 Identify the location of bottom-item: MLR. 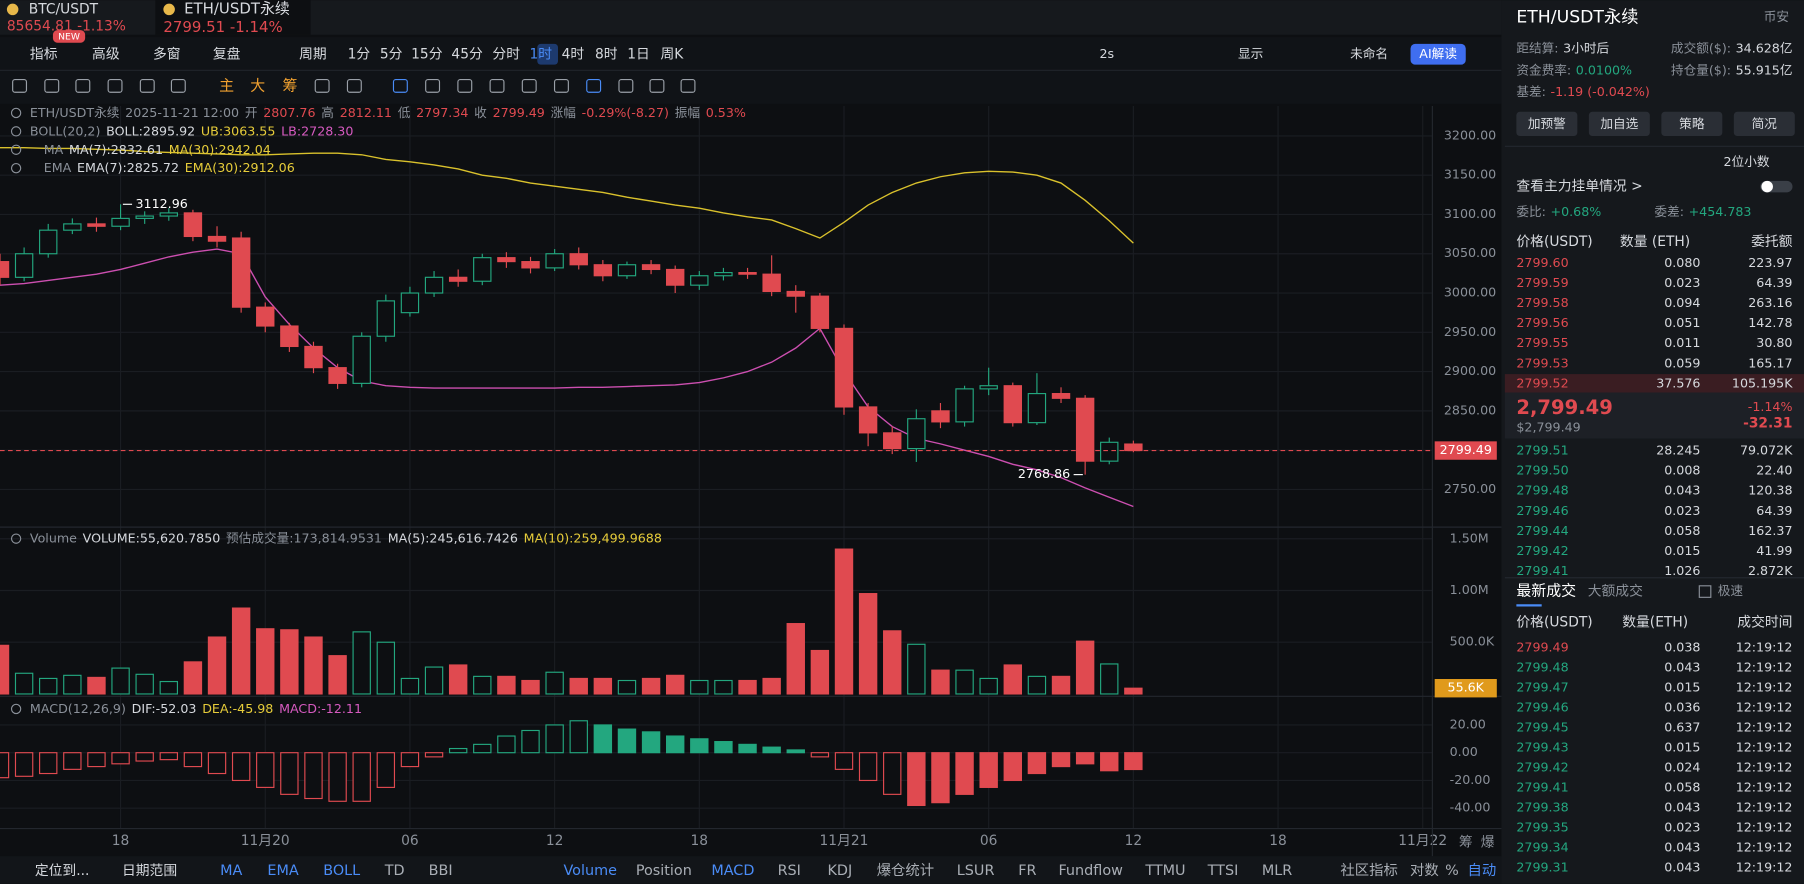
(1277, 871).